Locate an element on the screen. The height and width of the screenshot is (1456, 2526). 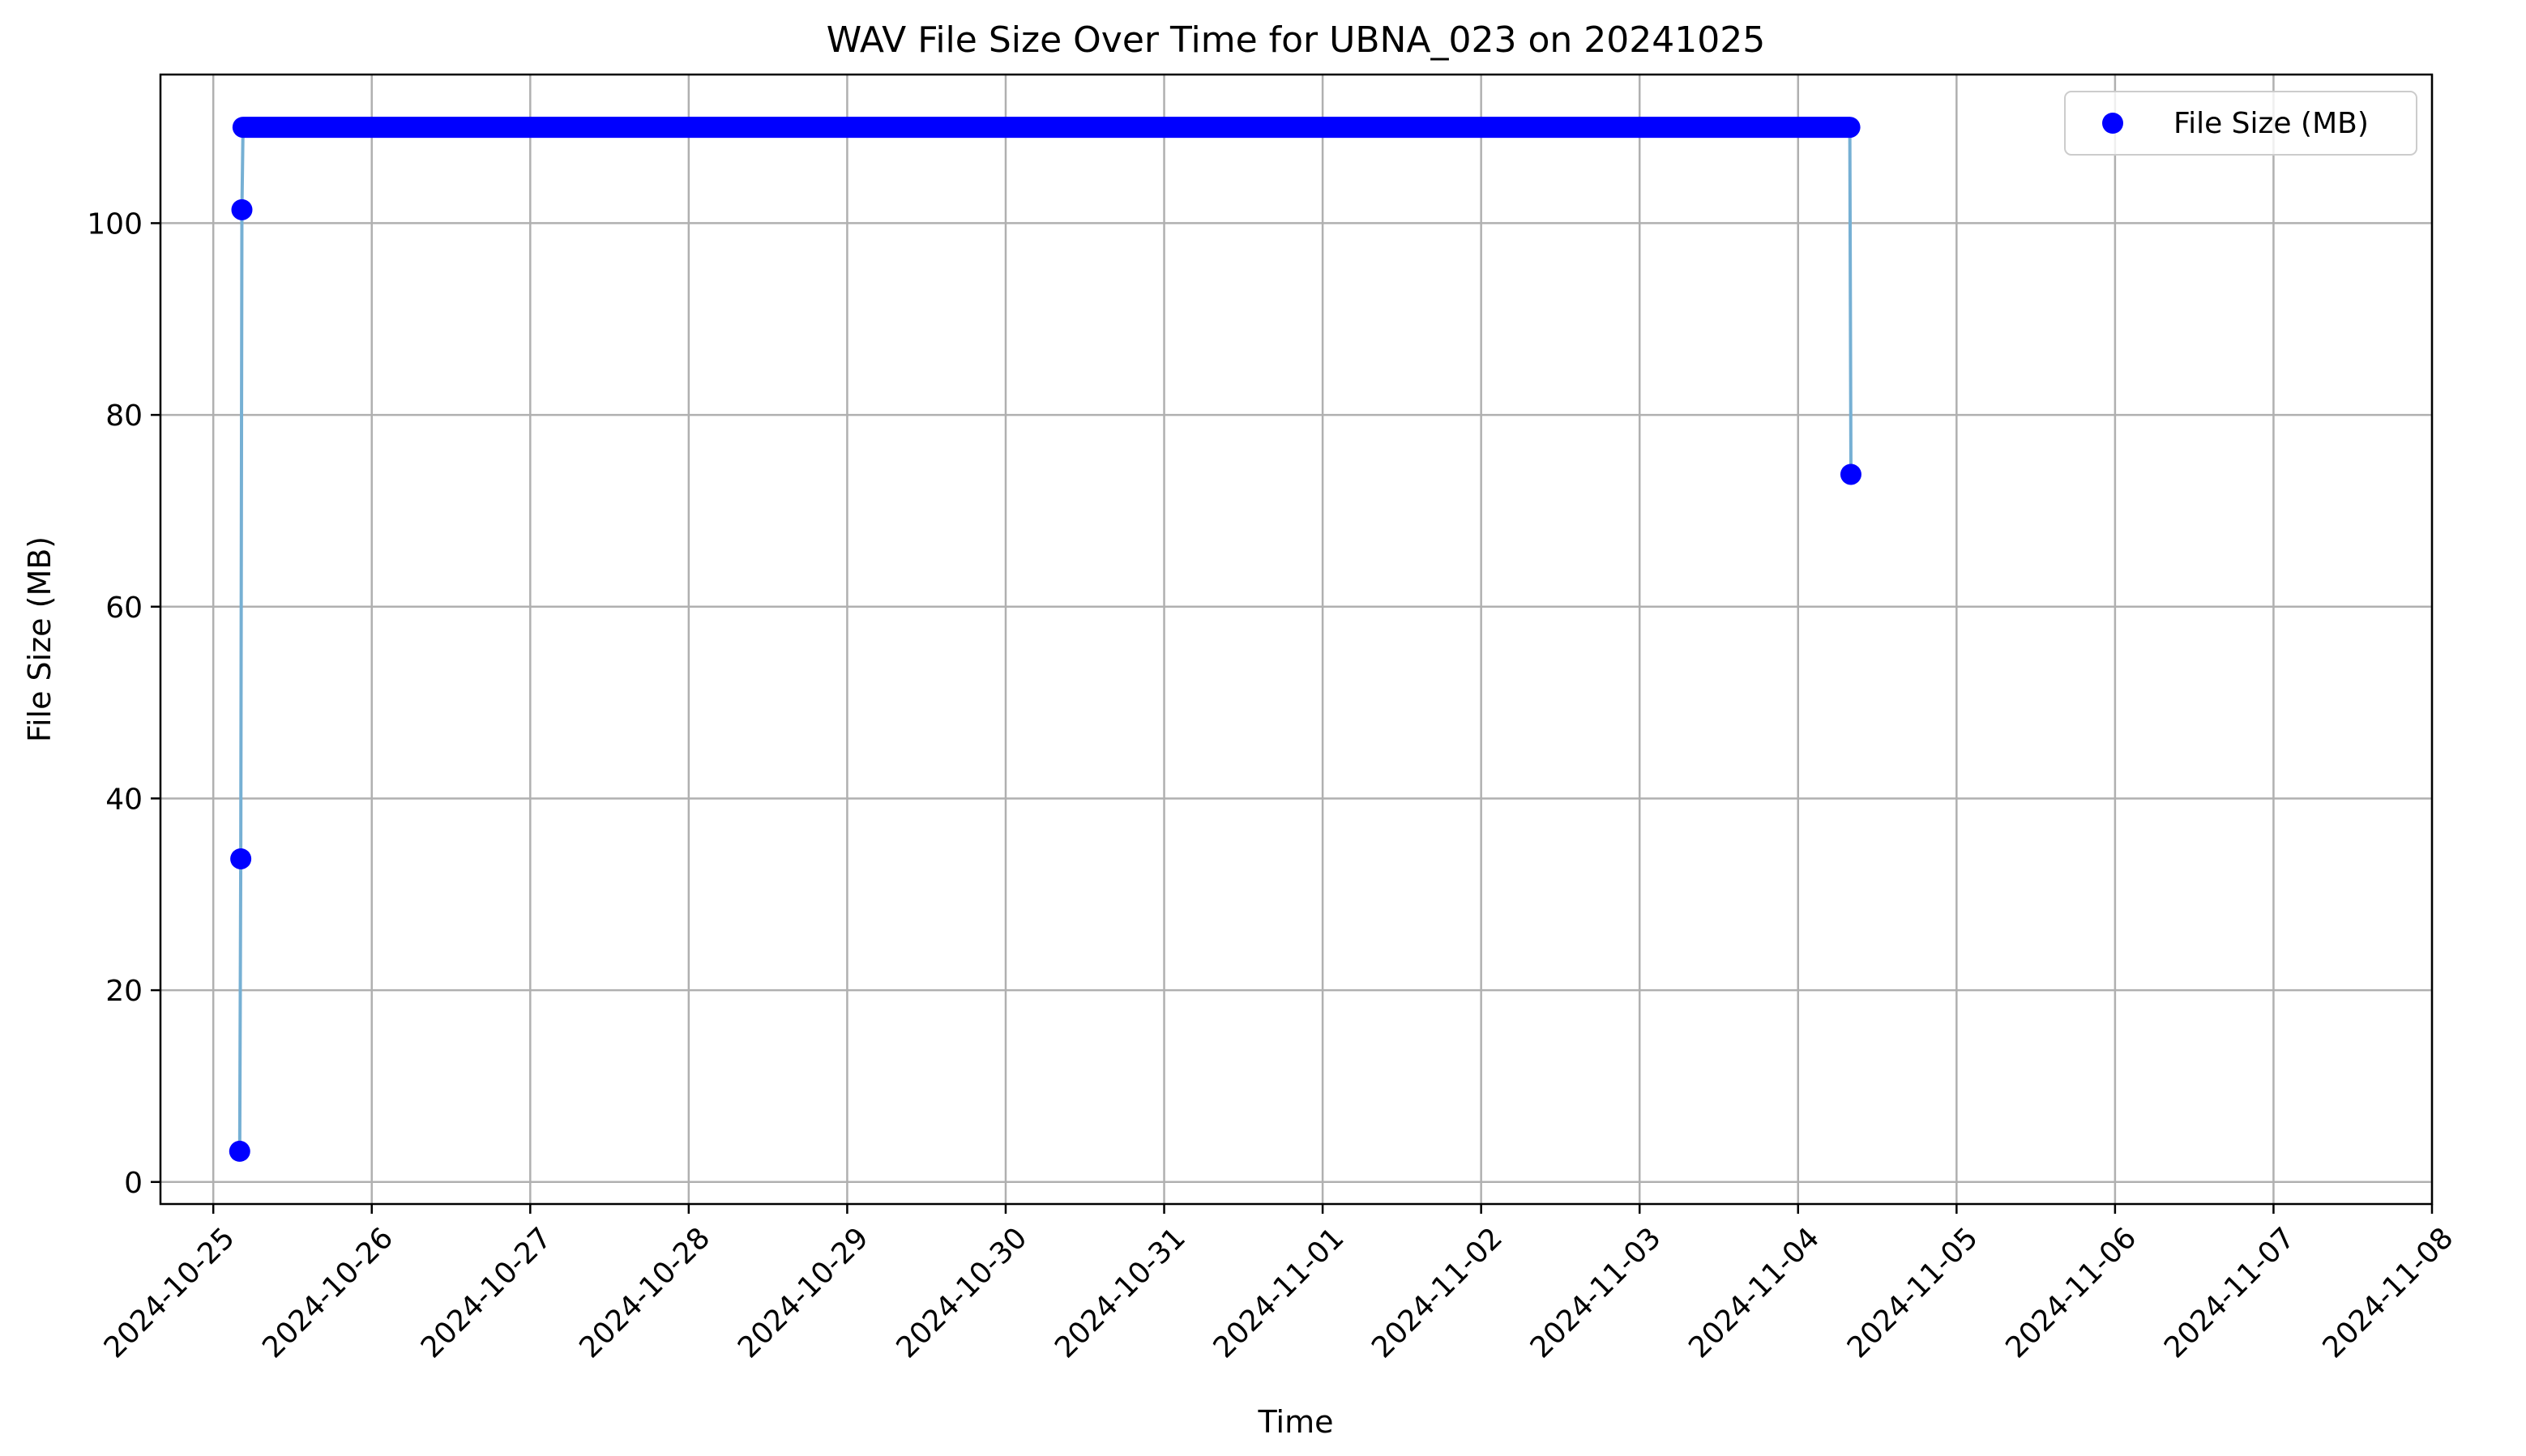
y-tick-label: 40 is located at coordinates (124, 800).